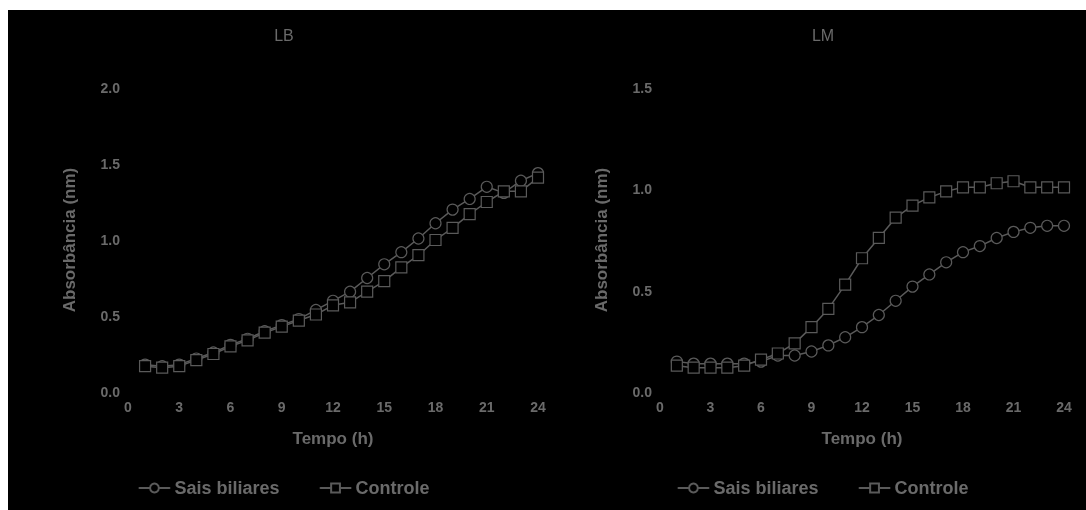 The image size is (1086, 510). Describe the element at coordinates (284, 35) in the screenshot. I see `chart-title: LB` at that location.